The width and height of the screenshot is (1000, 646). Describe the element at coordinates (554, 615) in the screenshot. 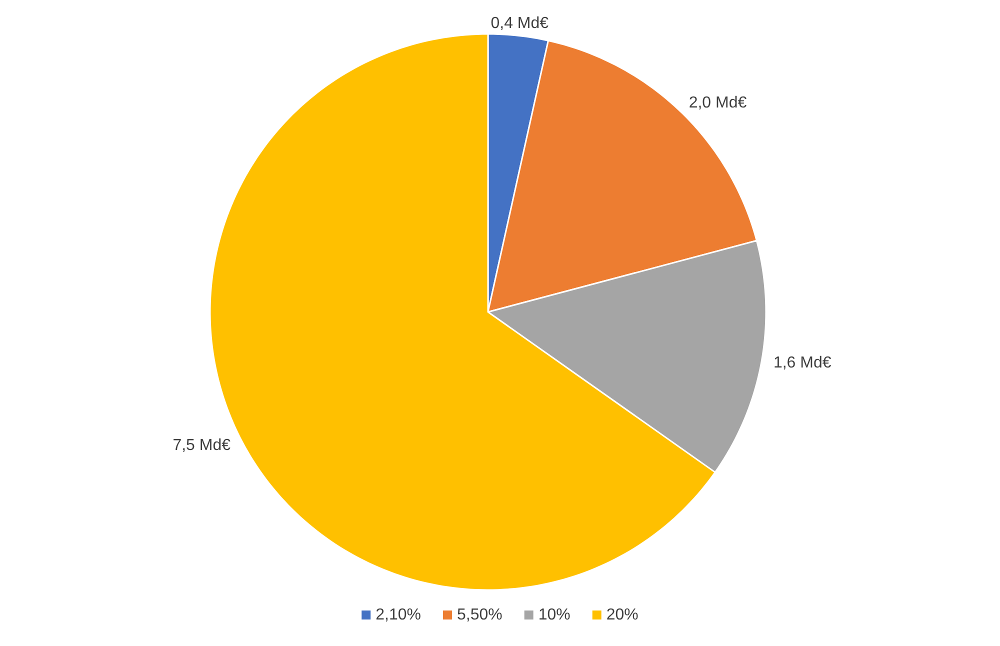

I see `legend-label: 10%` at that location.